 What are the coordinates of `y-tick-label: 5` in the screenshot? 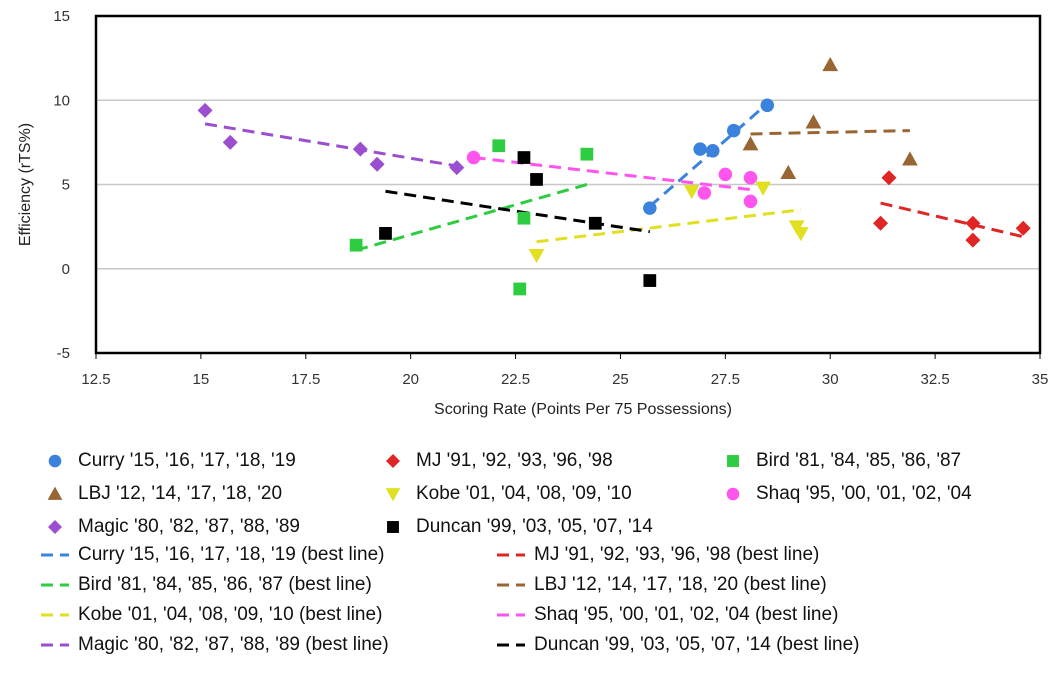 It's located at (66, 185).